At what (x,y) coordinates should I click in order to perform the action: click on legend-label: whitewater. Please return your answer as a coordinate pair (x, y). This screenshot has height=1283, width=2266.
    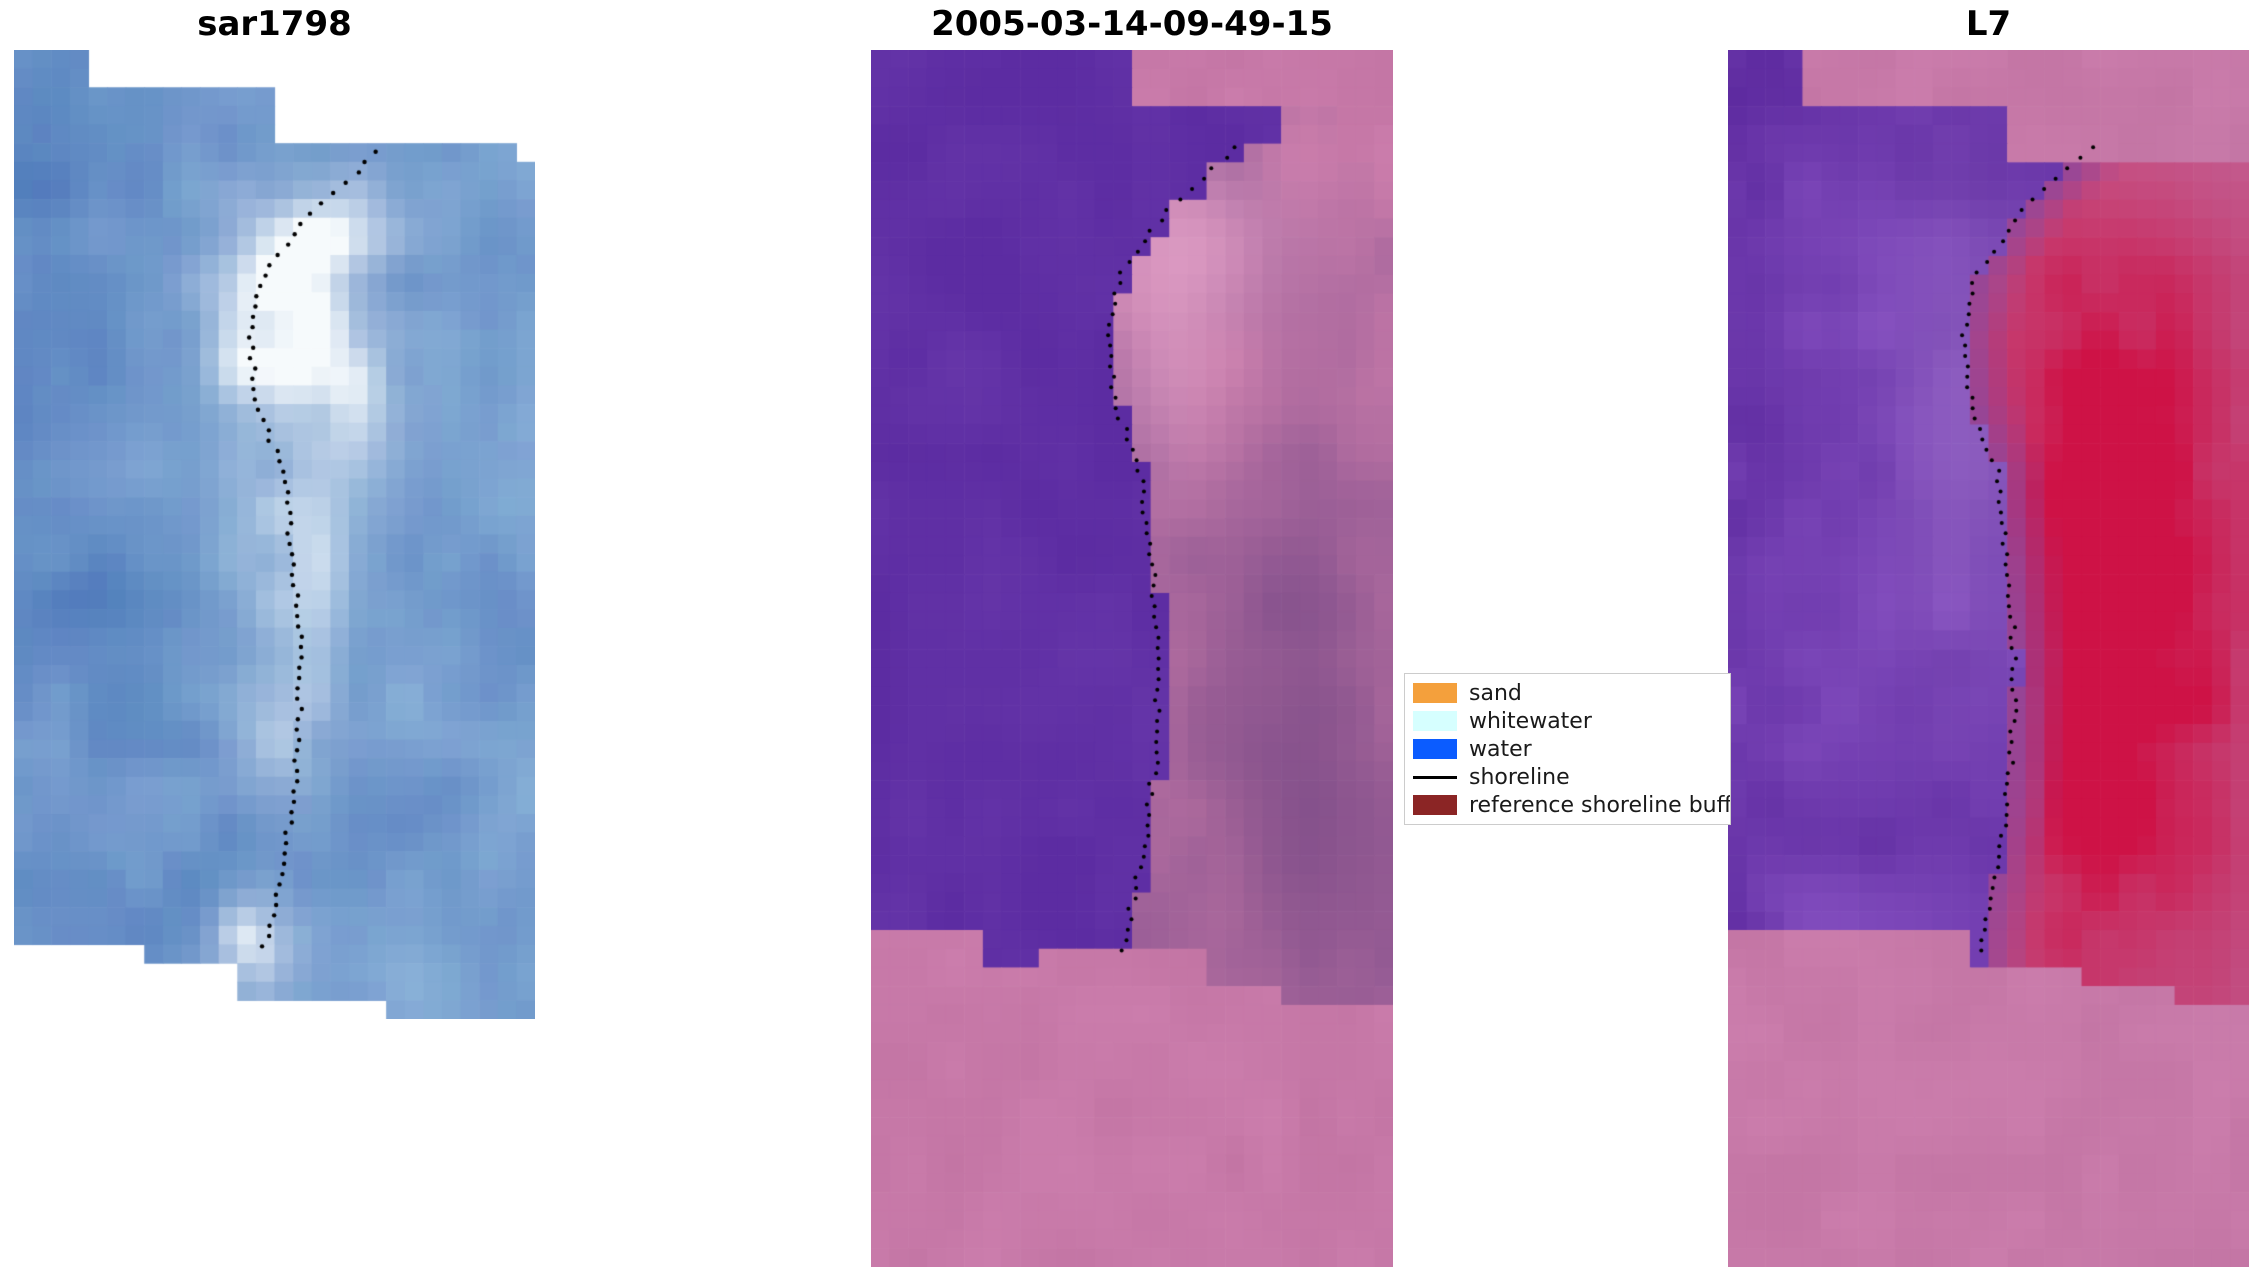
    Looking at the image, I should click on (1530, 721).